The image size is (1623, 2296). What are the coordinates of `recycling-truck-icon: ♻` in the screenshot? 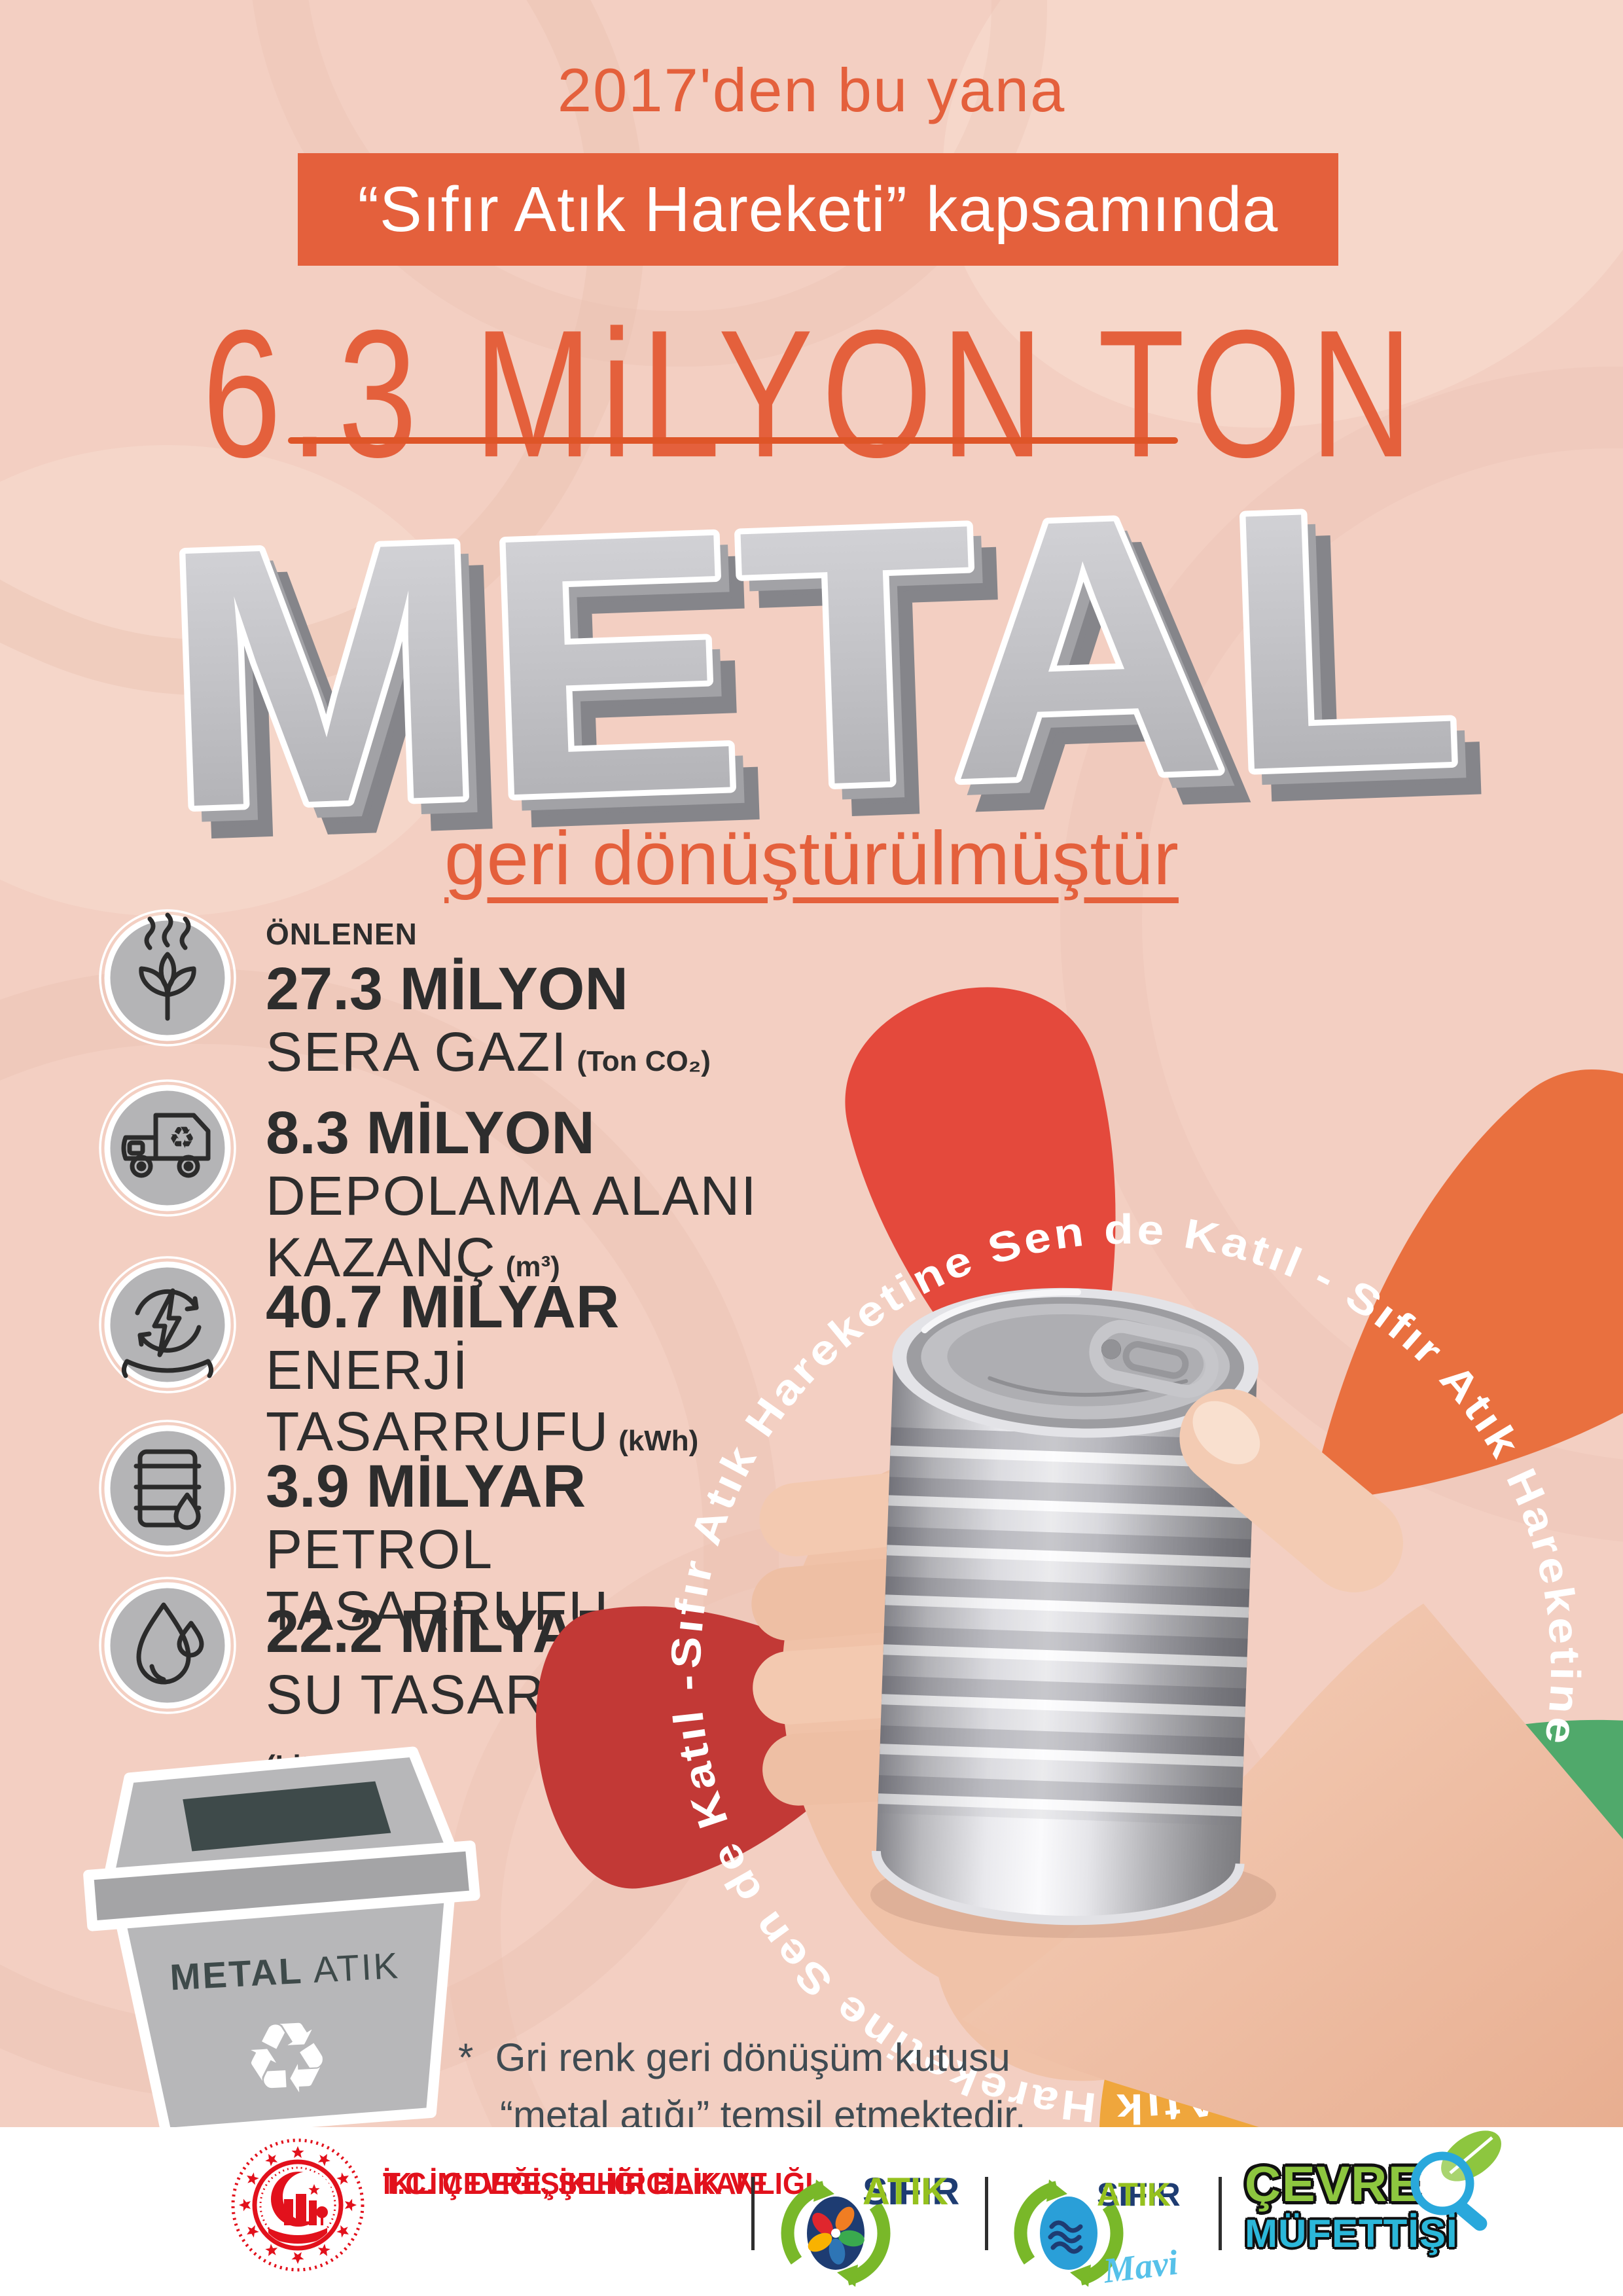 It's located at (167, 1148).